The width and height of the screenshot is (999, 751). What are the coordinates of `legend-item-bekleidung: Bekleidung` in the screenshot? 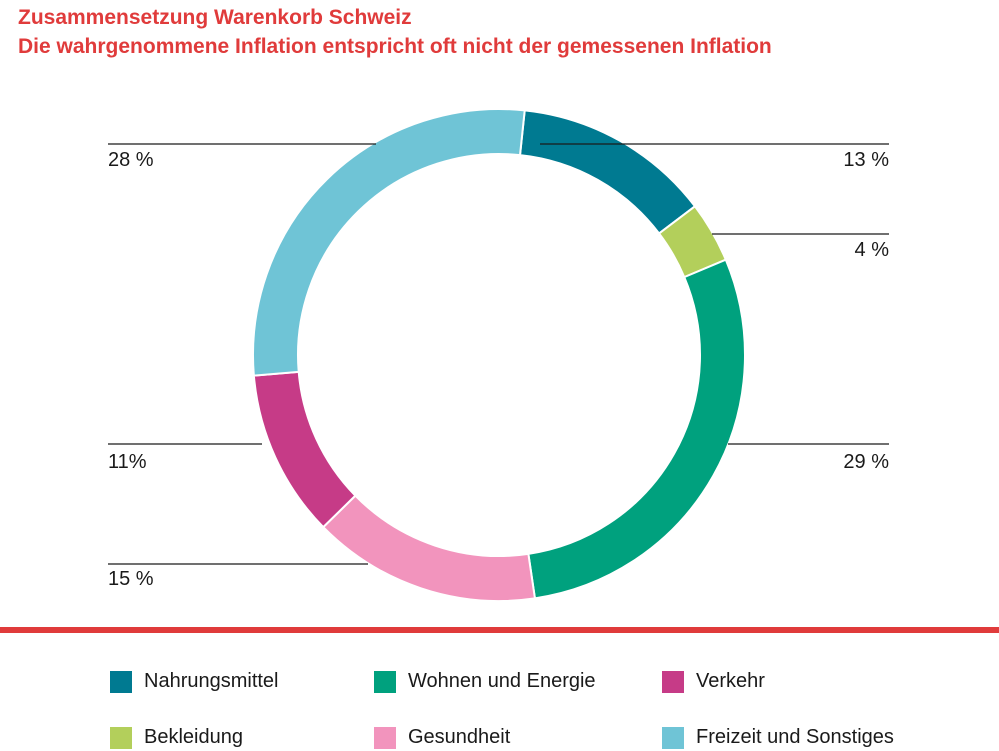 It's located at (176, 737).